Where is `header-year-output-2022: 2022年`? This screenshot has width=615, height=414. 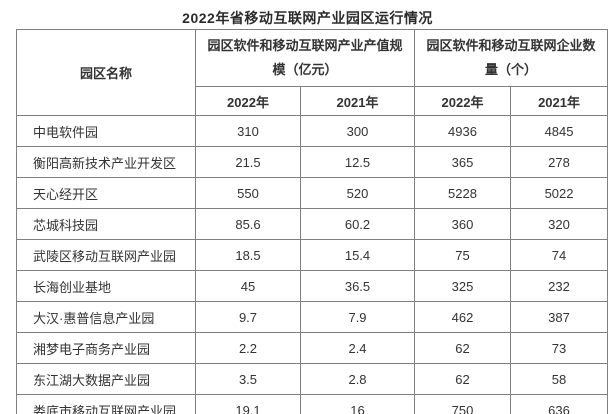 header-year-output-2022: 2022年 is located at coordinates (248, 101).